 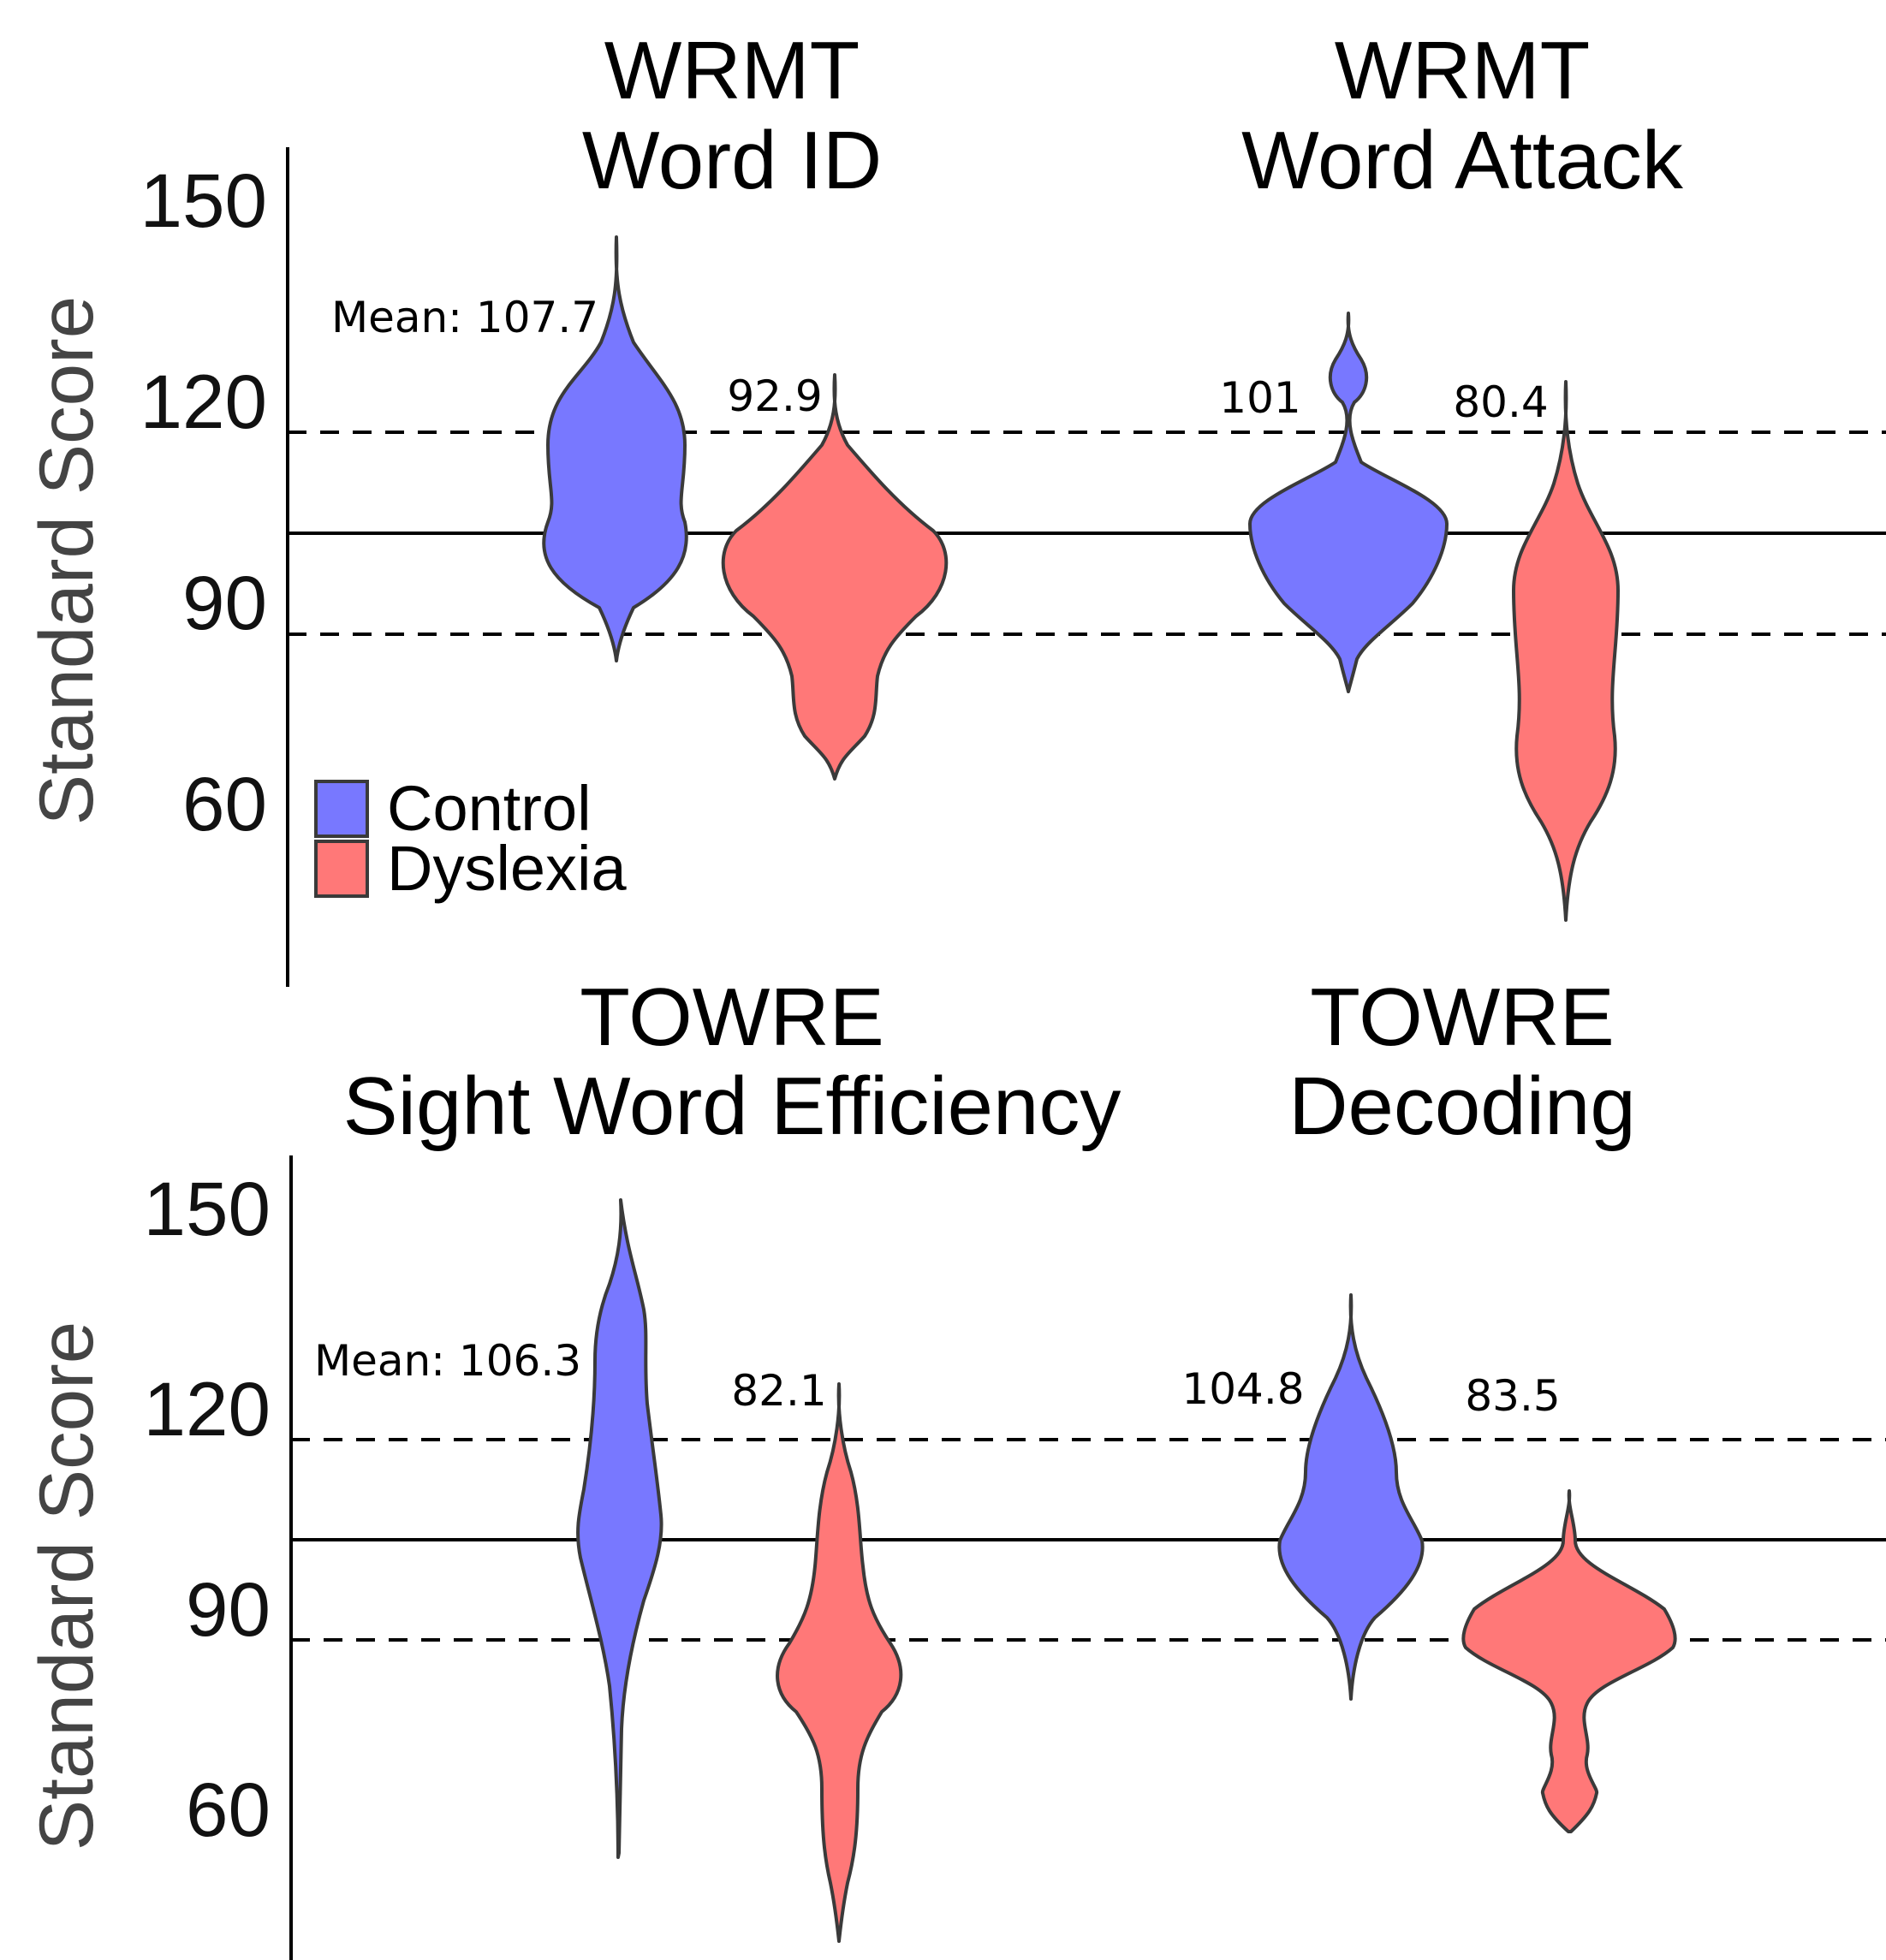 What do you see at coordinates (775, 396) in the screenshot?
I see `mean-label-dyslexia: 92.9` at bounding box center [775, 396].